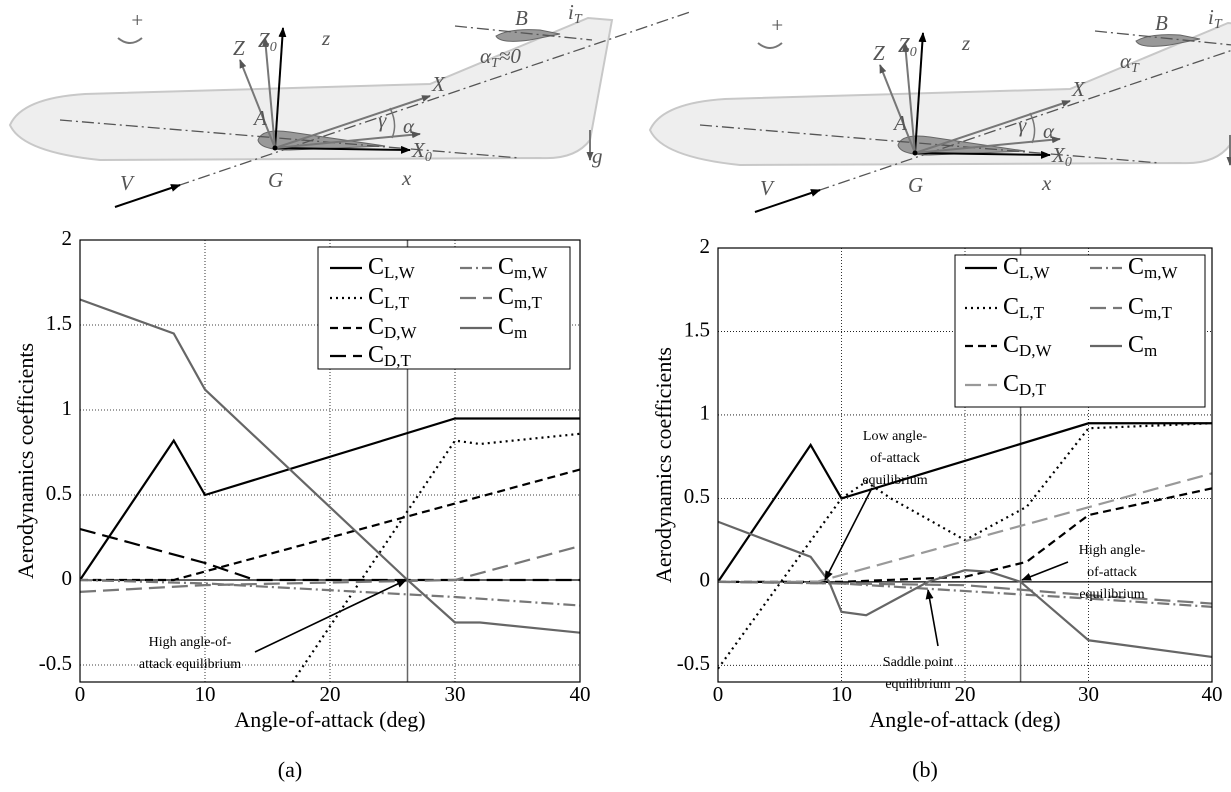 Image resolution: width=1231 pixels, height=792 pixels. Describe the element at coordinates (571, 12) in the screenshot. I see `label-text: i` at that location.